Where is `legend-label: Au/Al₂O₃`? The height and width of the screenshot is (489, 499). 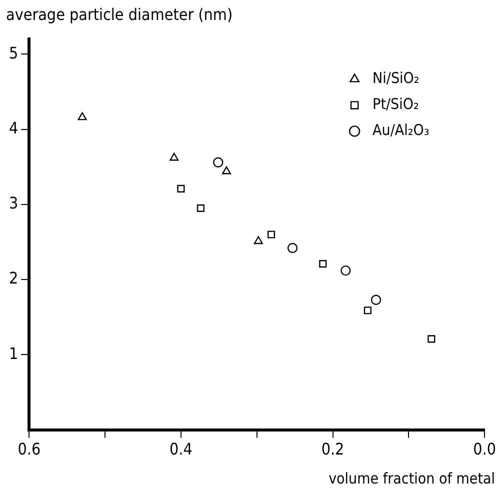
legend-label: Au/Al₂O₃ is located at coordinates (401, 130).